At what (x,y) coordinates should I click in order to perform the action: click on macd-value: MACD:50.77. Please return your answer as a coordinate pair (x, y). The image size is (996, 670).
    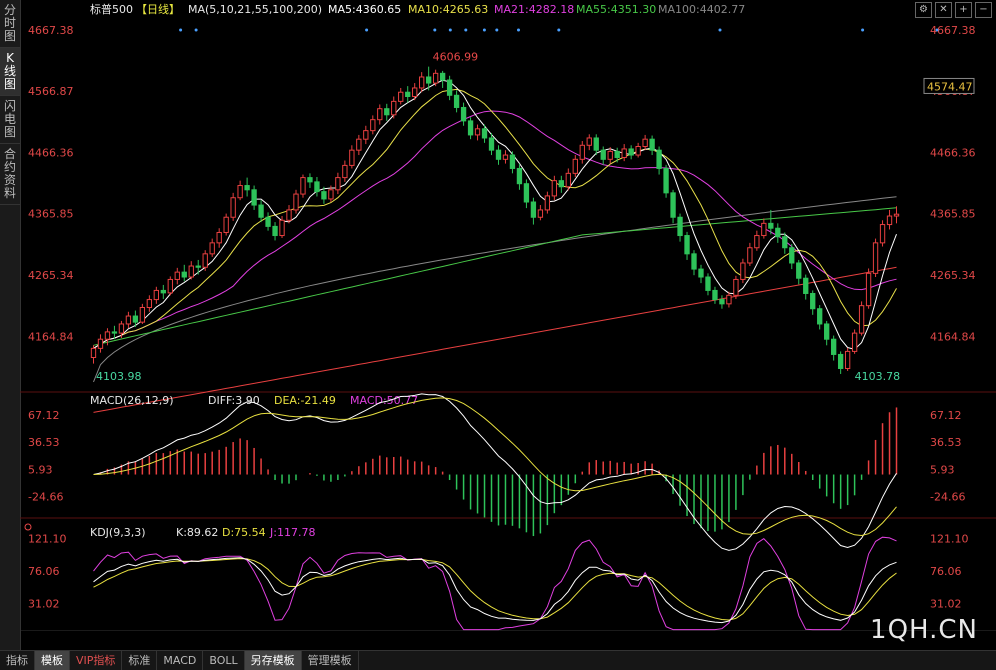
    Looking at the image, I should click on (384, 400).